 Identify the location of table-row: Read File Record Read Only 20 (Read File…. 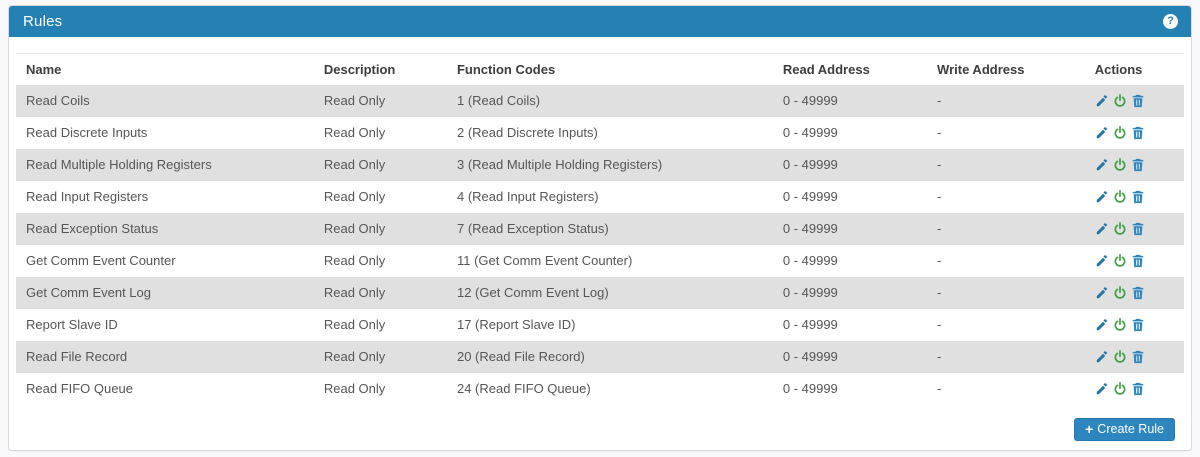
(600, 356).